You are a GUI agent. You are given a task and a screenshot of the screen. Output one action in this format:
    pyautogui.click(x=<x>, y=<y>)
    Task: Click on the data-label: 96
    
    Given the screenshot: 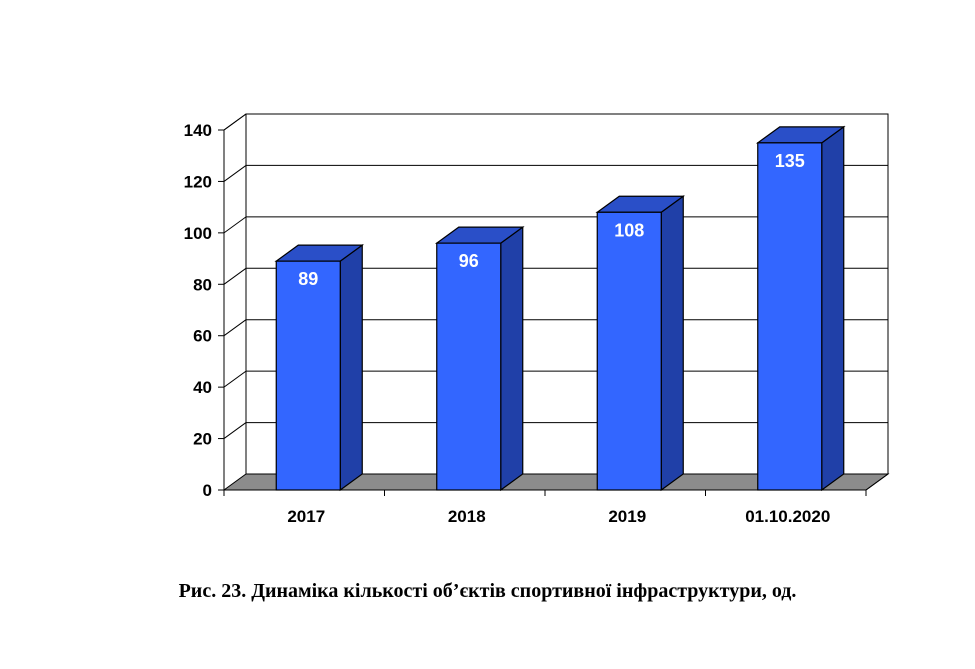 What is the action you would take?
    pyautogui.click(x=469, y=261)
    